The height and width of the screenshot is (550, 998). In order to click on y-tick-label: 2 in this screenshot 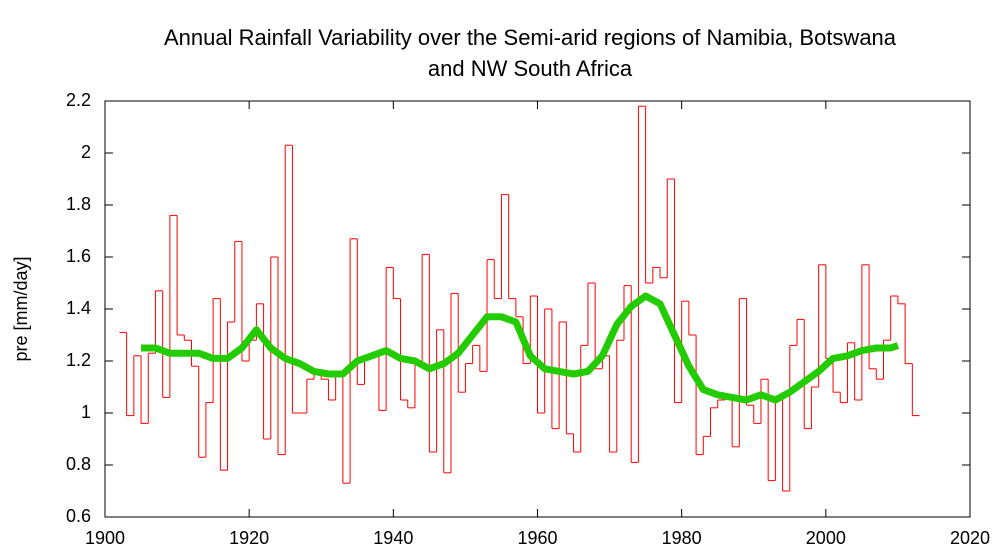, I will do `click(86, 152)`.